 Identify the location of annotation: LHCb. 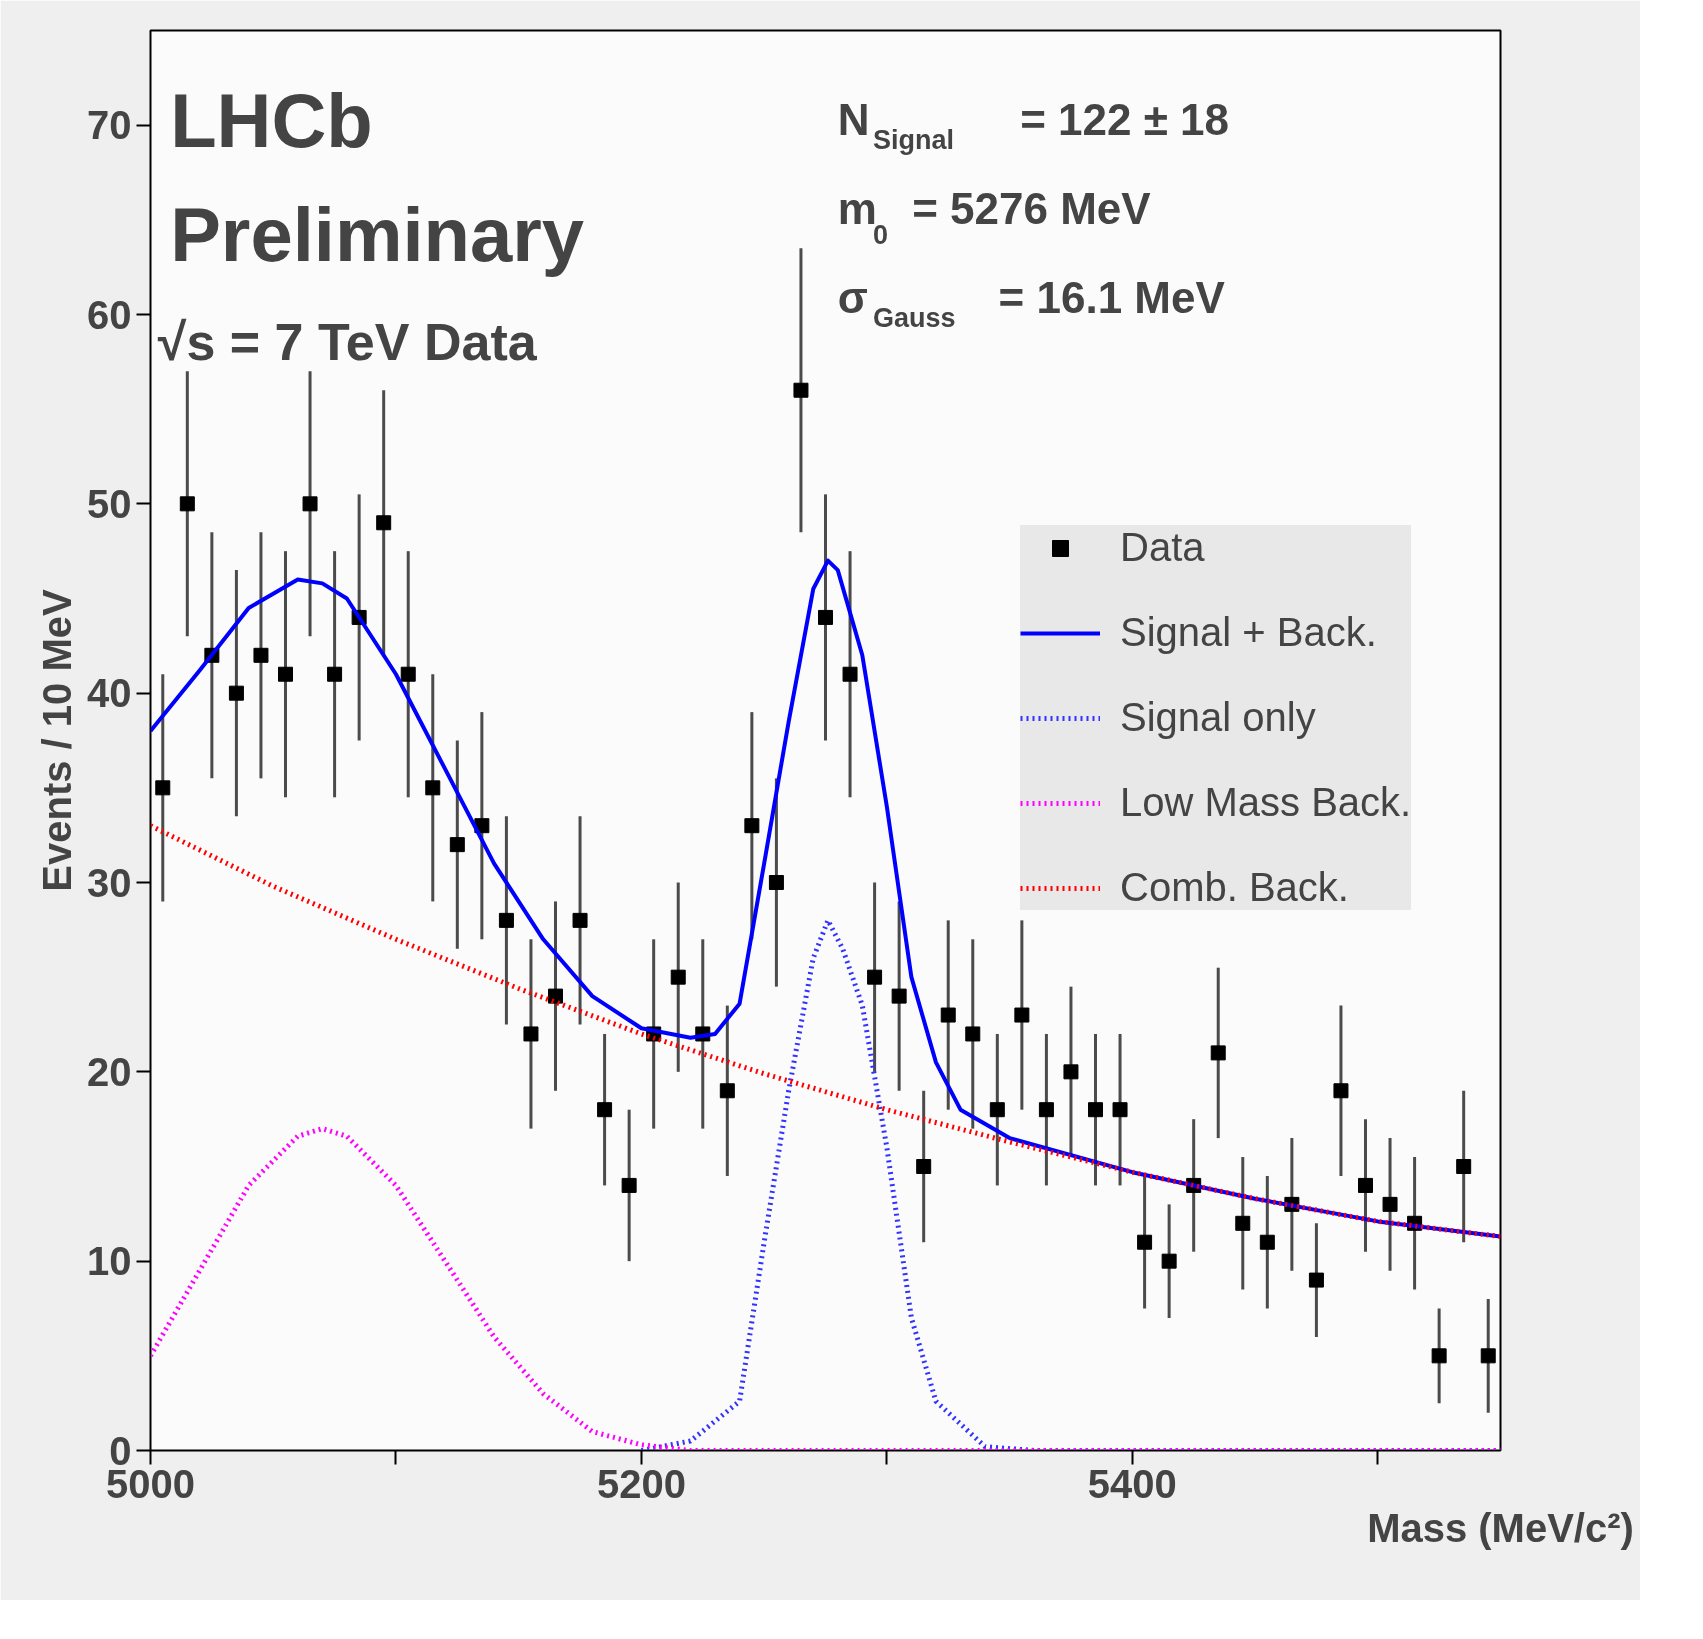
(271, 121).